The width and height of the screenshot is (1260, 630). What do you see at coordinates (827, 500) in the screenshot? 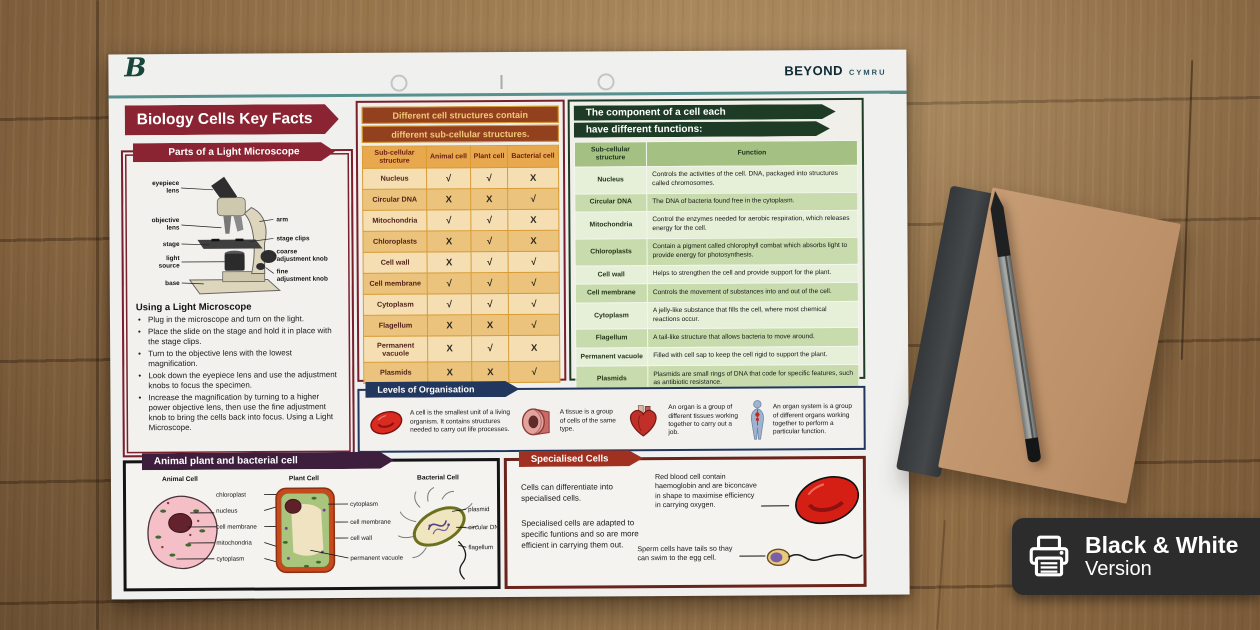
I see `red-blood-cell-illustration` at bounding box center [827, 500].